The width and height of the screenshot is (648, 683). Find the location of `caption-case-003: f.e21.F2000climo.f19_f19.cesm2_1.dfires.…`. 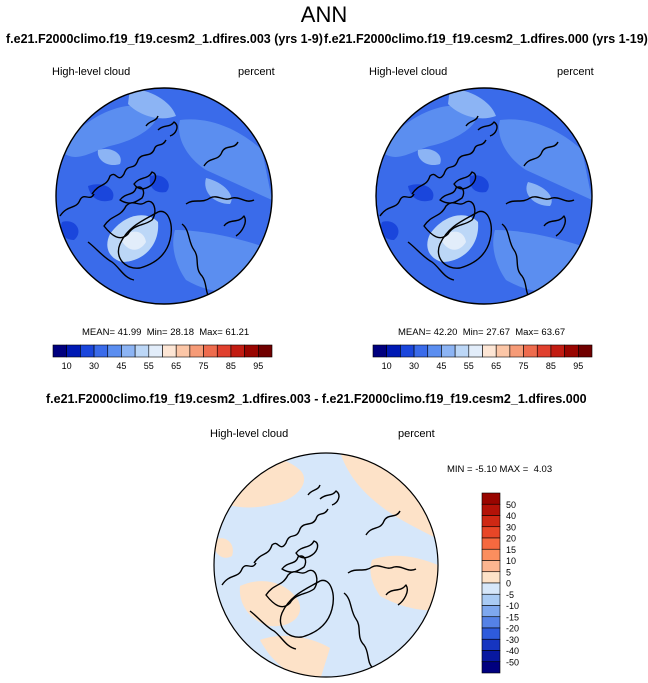

caption-case-003: f.e21.F2000climo.f19_f19.cesm2_1.dfires.… is located at coordinates (164, 39).